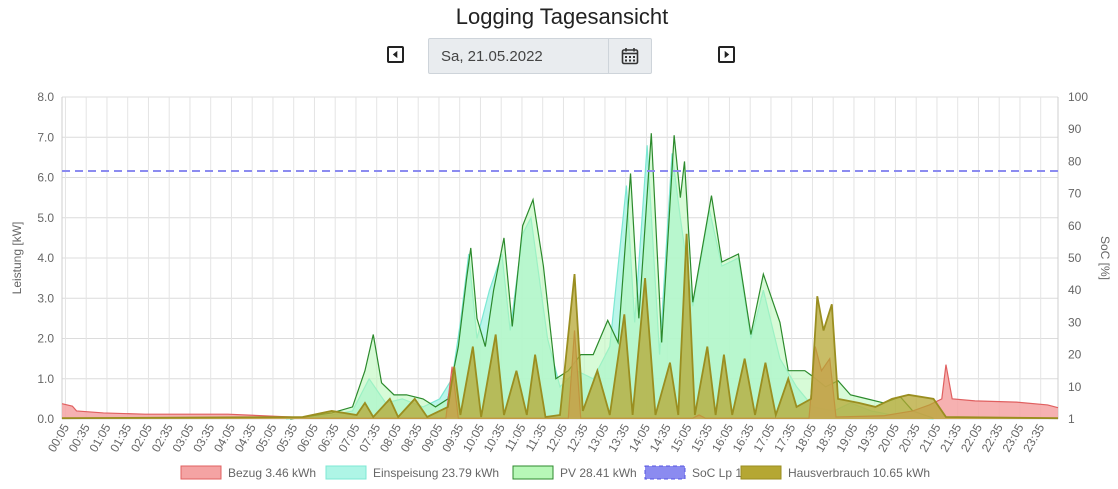  Describe the element at coordinates (1075, 290) in the screenshot. I see `y2-tick-label: 40` at that location.